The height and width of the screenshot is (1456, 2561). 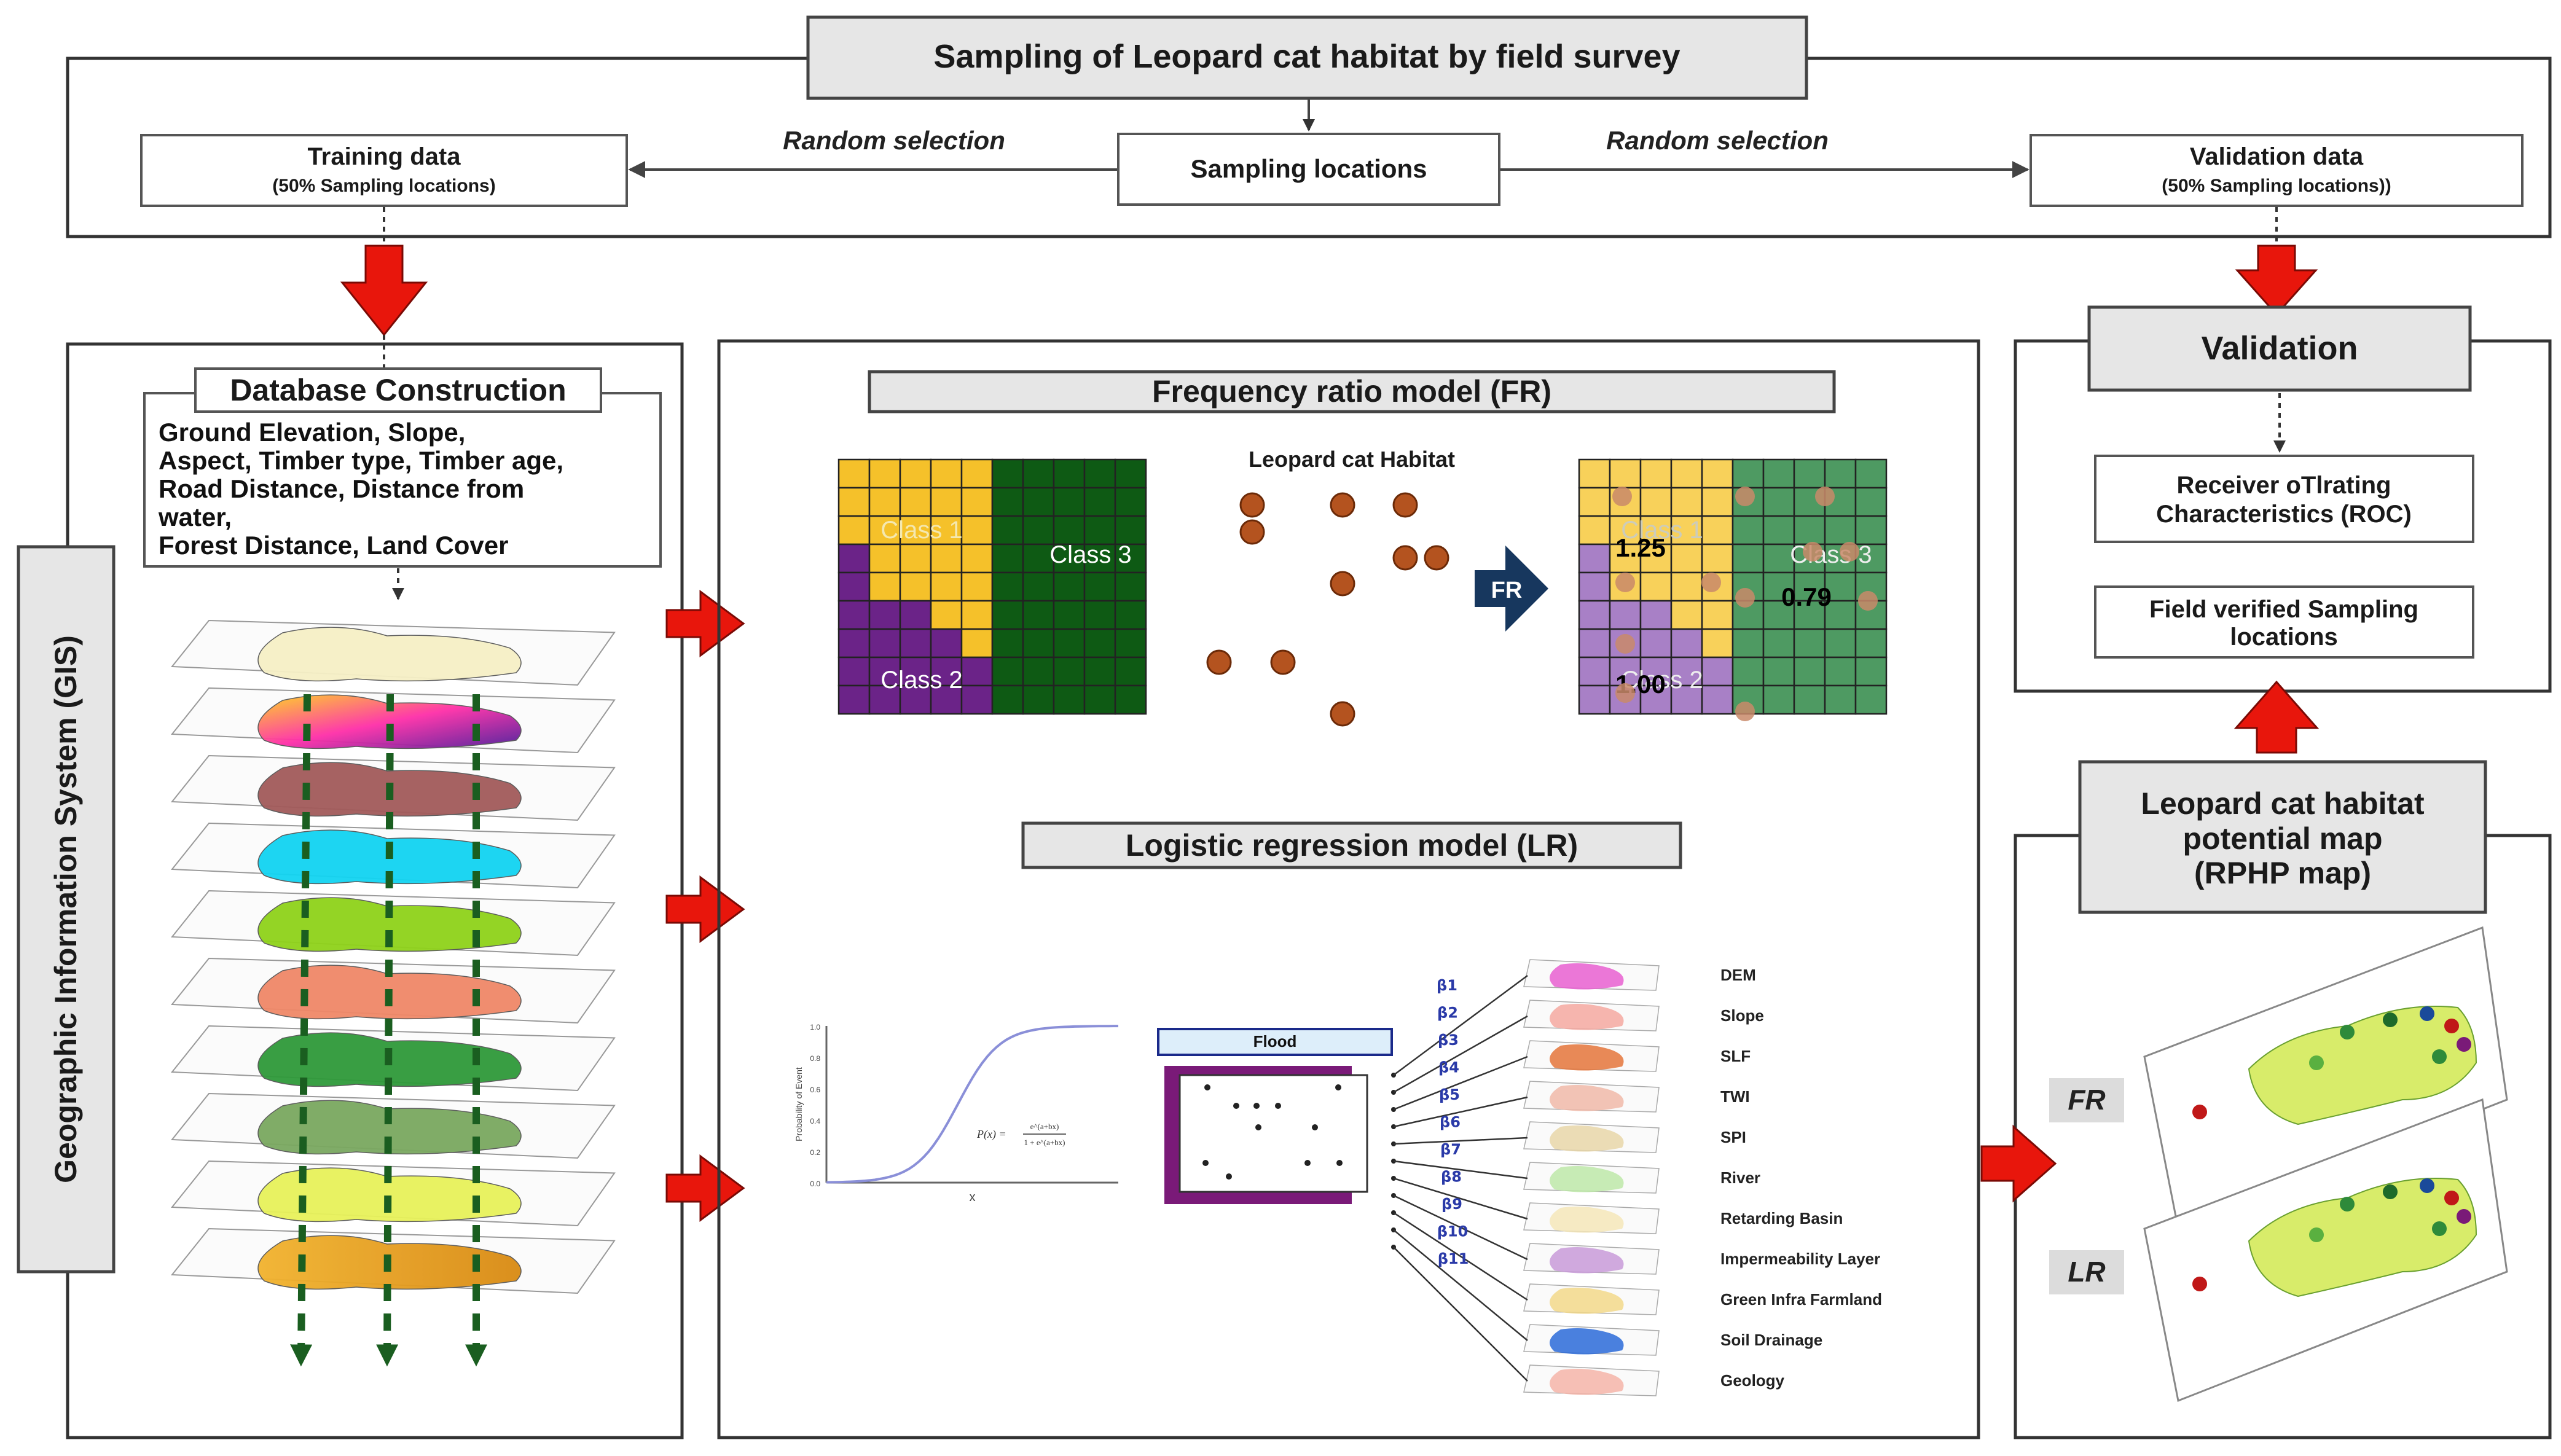 What do you see at coordinates (2282, 838) in the screenshot?
I see `map-title-line-2: potential map` at bounding box center [2282, 838].